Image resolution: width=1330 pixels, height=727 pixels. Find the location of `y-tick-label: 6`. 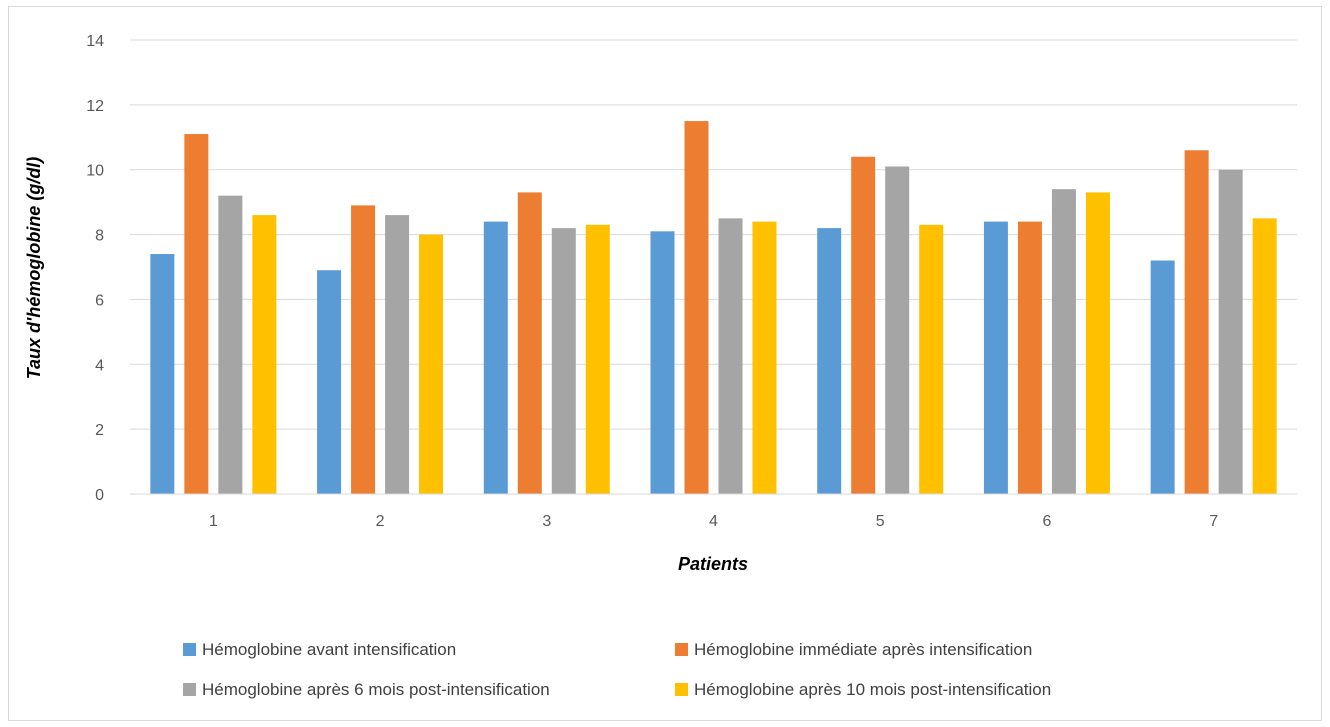

y-tick-label: 6 is located at coordinates (99, 300).